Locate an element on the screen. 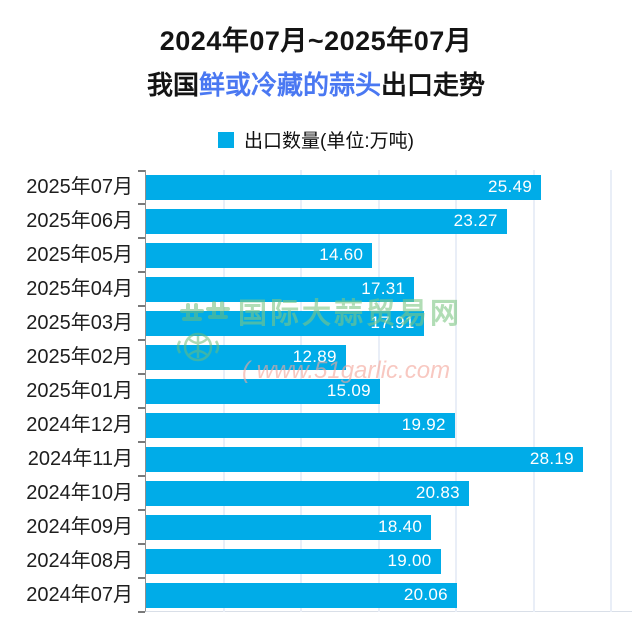  chart-row: 17.91 is located at coordinates (389, 323).